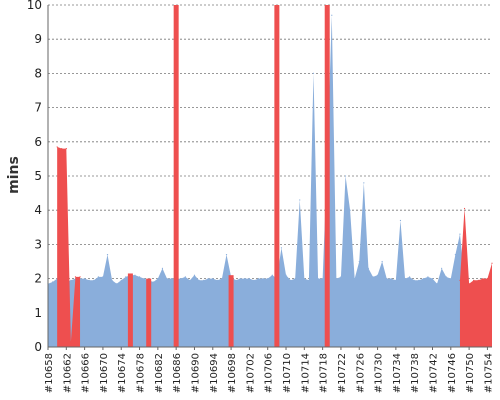 The width and height of the screenshot is (500, 400). What do you see at coordinates (86, 373) in the screenshot?
I see `x-tick-label: #10666` at bounding box center [86, 373].